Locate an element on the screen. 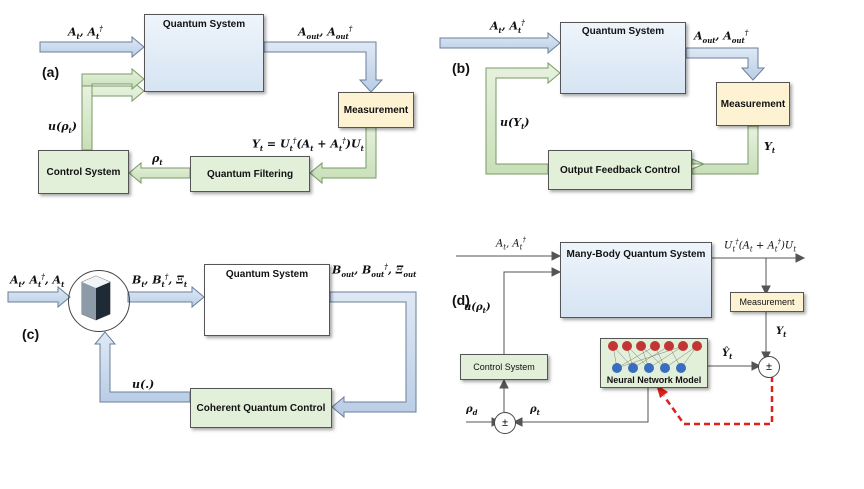 This screenshot has height=489, width=864. panel-d-label: (d) is located at coordinates (461, 300).